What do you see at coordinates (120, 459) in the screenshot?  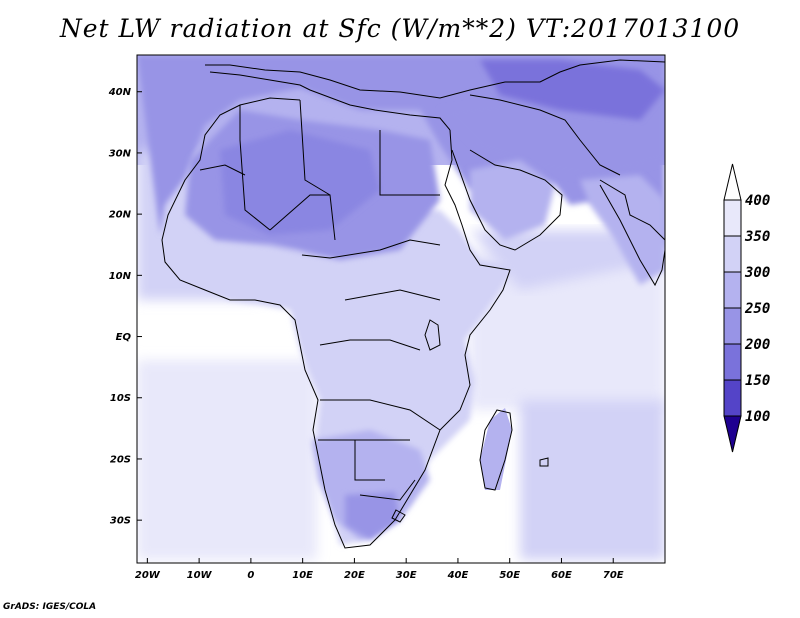 I see `lat-tick-label: 20S` at bounding box center [120, 459].